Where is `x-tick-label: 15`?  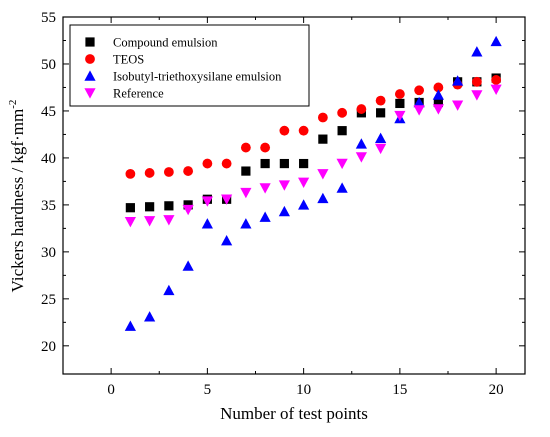
x-tick-label: 15 is located at coordinates (399, 390).